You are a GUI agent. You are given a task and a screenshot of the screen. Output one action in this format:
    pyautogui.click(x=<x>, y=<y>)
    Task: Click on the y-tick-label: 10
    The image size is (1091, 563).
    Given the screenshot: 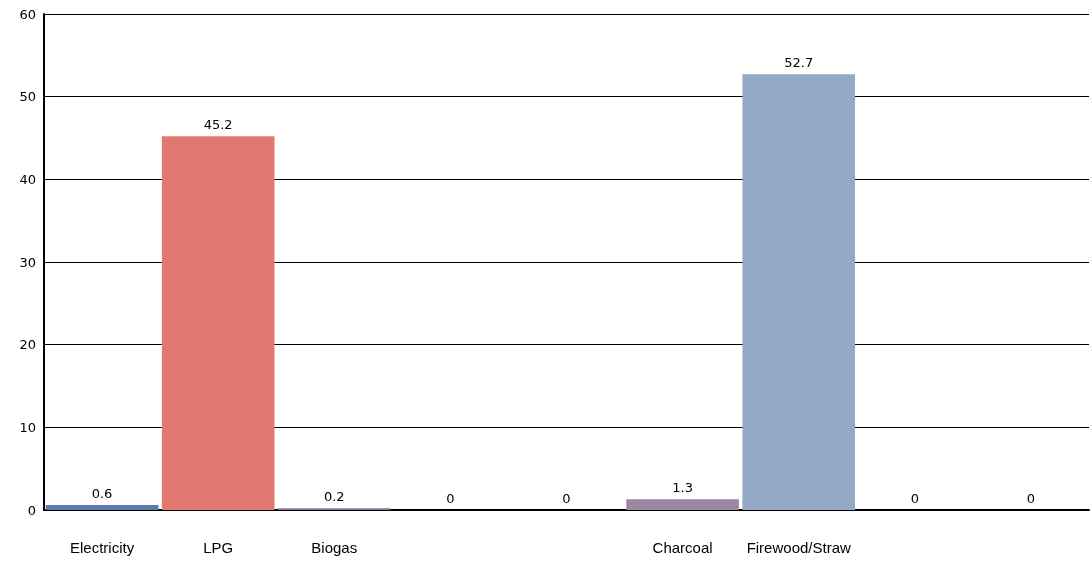 What is the action you would take?
    pyautogui.click(x=27, y=427)
    